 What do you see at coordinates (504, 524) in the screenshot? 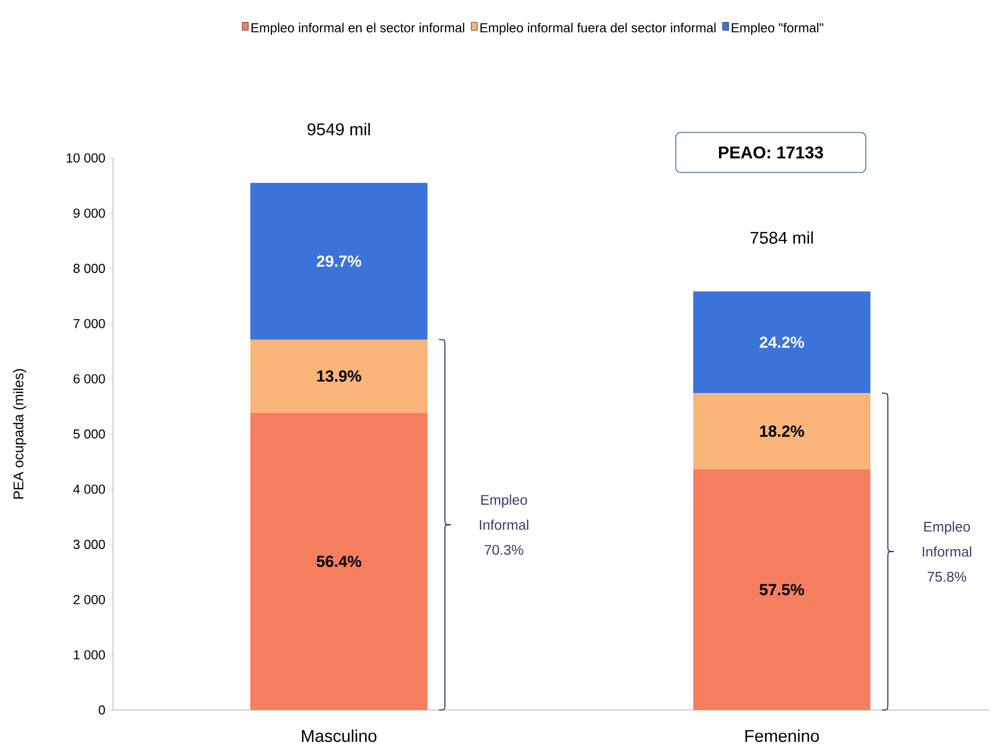
I see `annotation: Empleo Informal 70.3%` at bounding box center [504, 524].